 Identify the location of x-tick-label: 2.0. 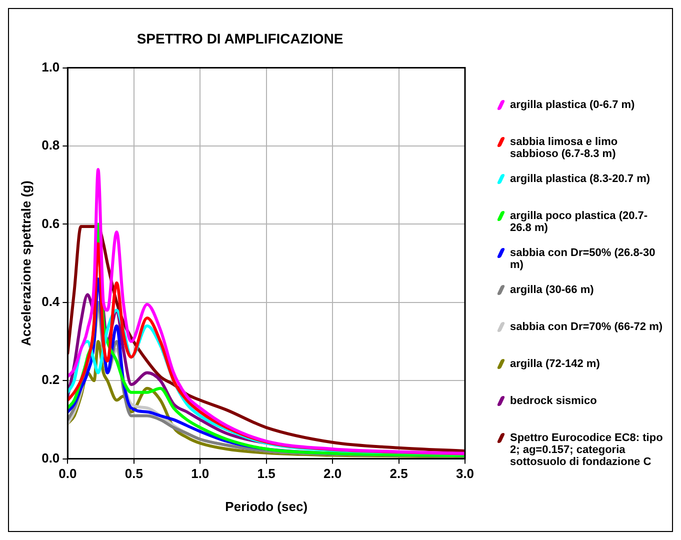
(333, 474).